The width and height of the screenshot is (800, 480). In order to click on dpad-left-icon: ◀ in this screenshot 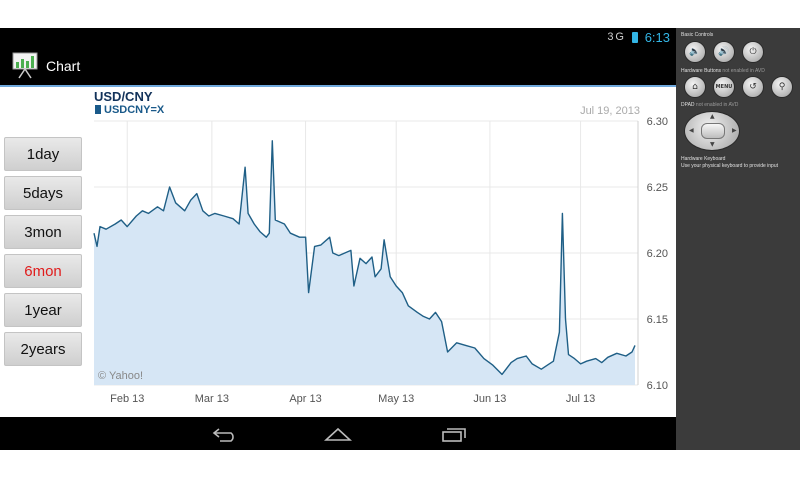, I will do `click(691, 130)`.